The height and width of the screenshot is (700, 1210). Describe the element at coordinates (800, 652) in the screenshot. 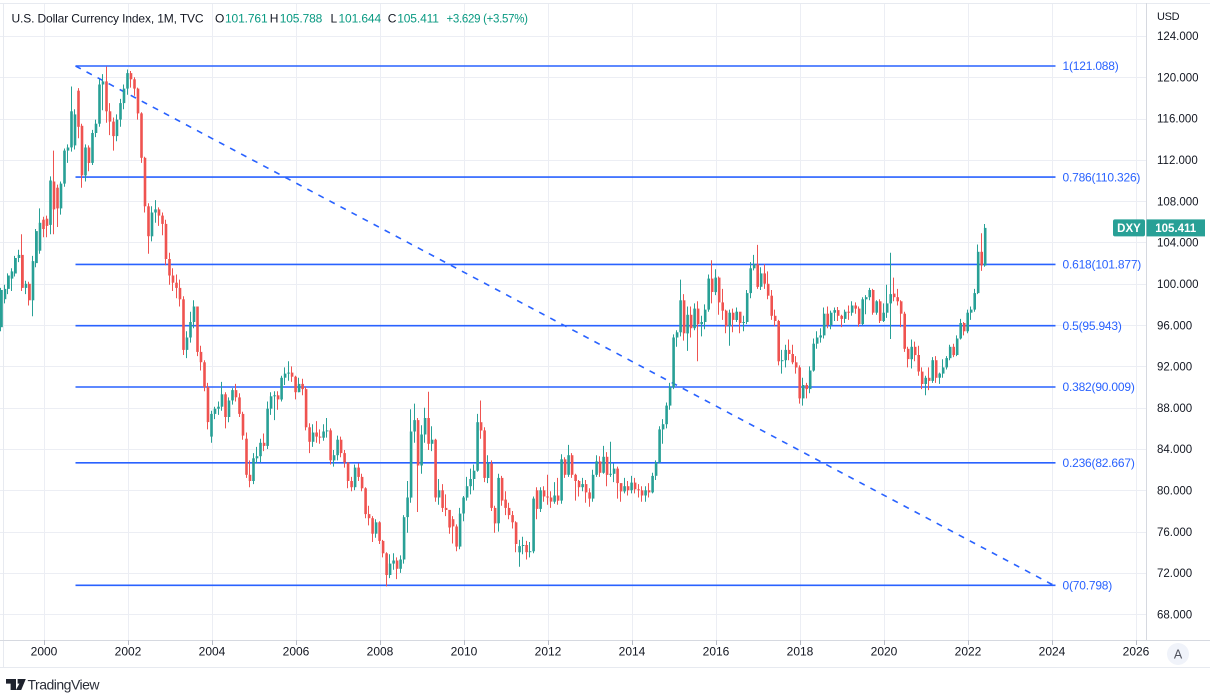

I see `svg-text: 2018` at that location.